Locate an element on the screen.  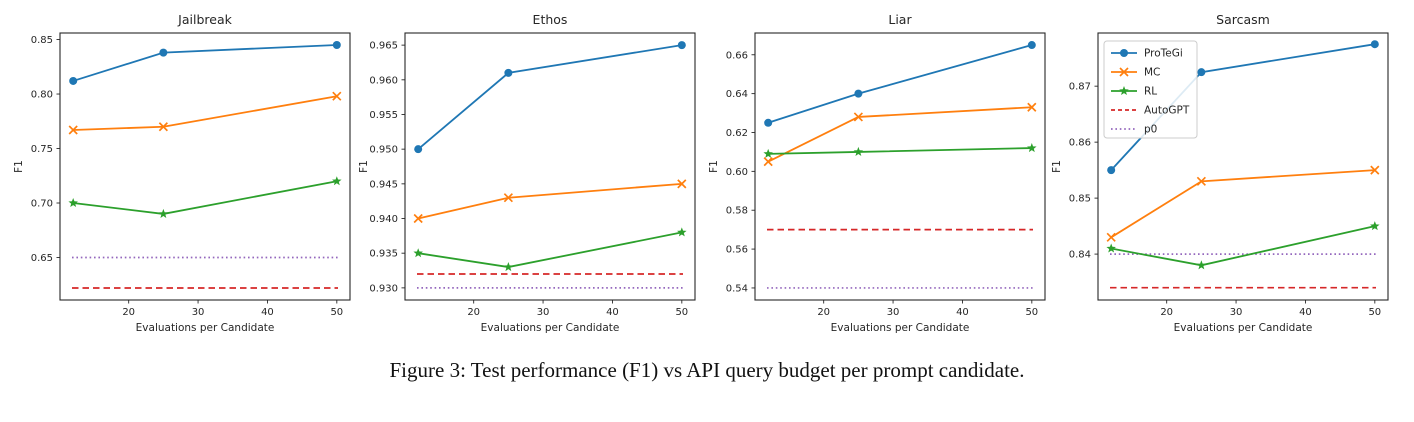
tick-label: 0.54 is located at coordinates (737, 288).